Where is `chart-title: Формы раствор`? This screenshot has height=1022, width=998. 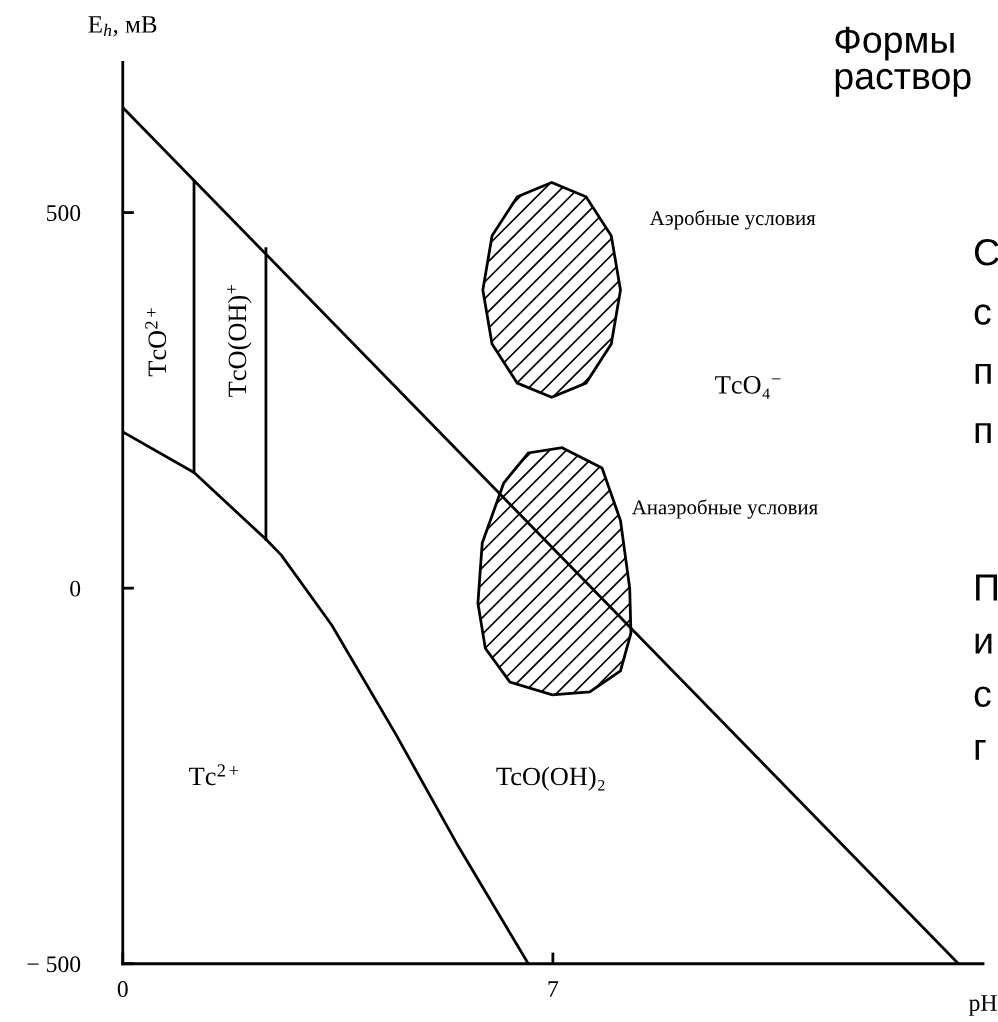
chart-title: Формы раствор is located at coordinates (903, 61).